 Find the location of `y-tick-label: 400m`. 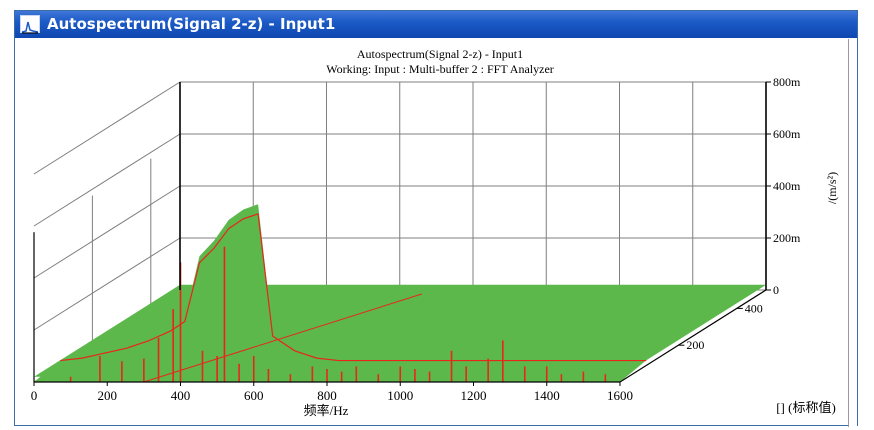

y-tick-label: 400m is located at coordinates (787, 186).